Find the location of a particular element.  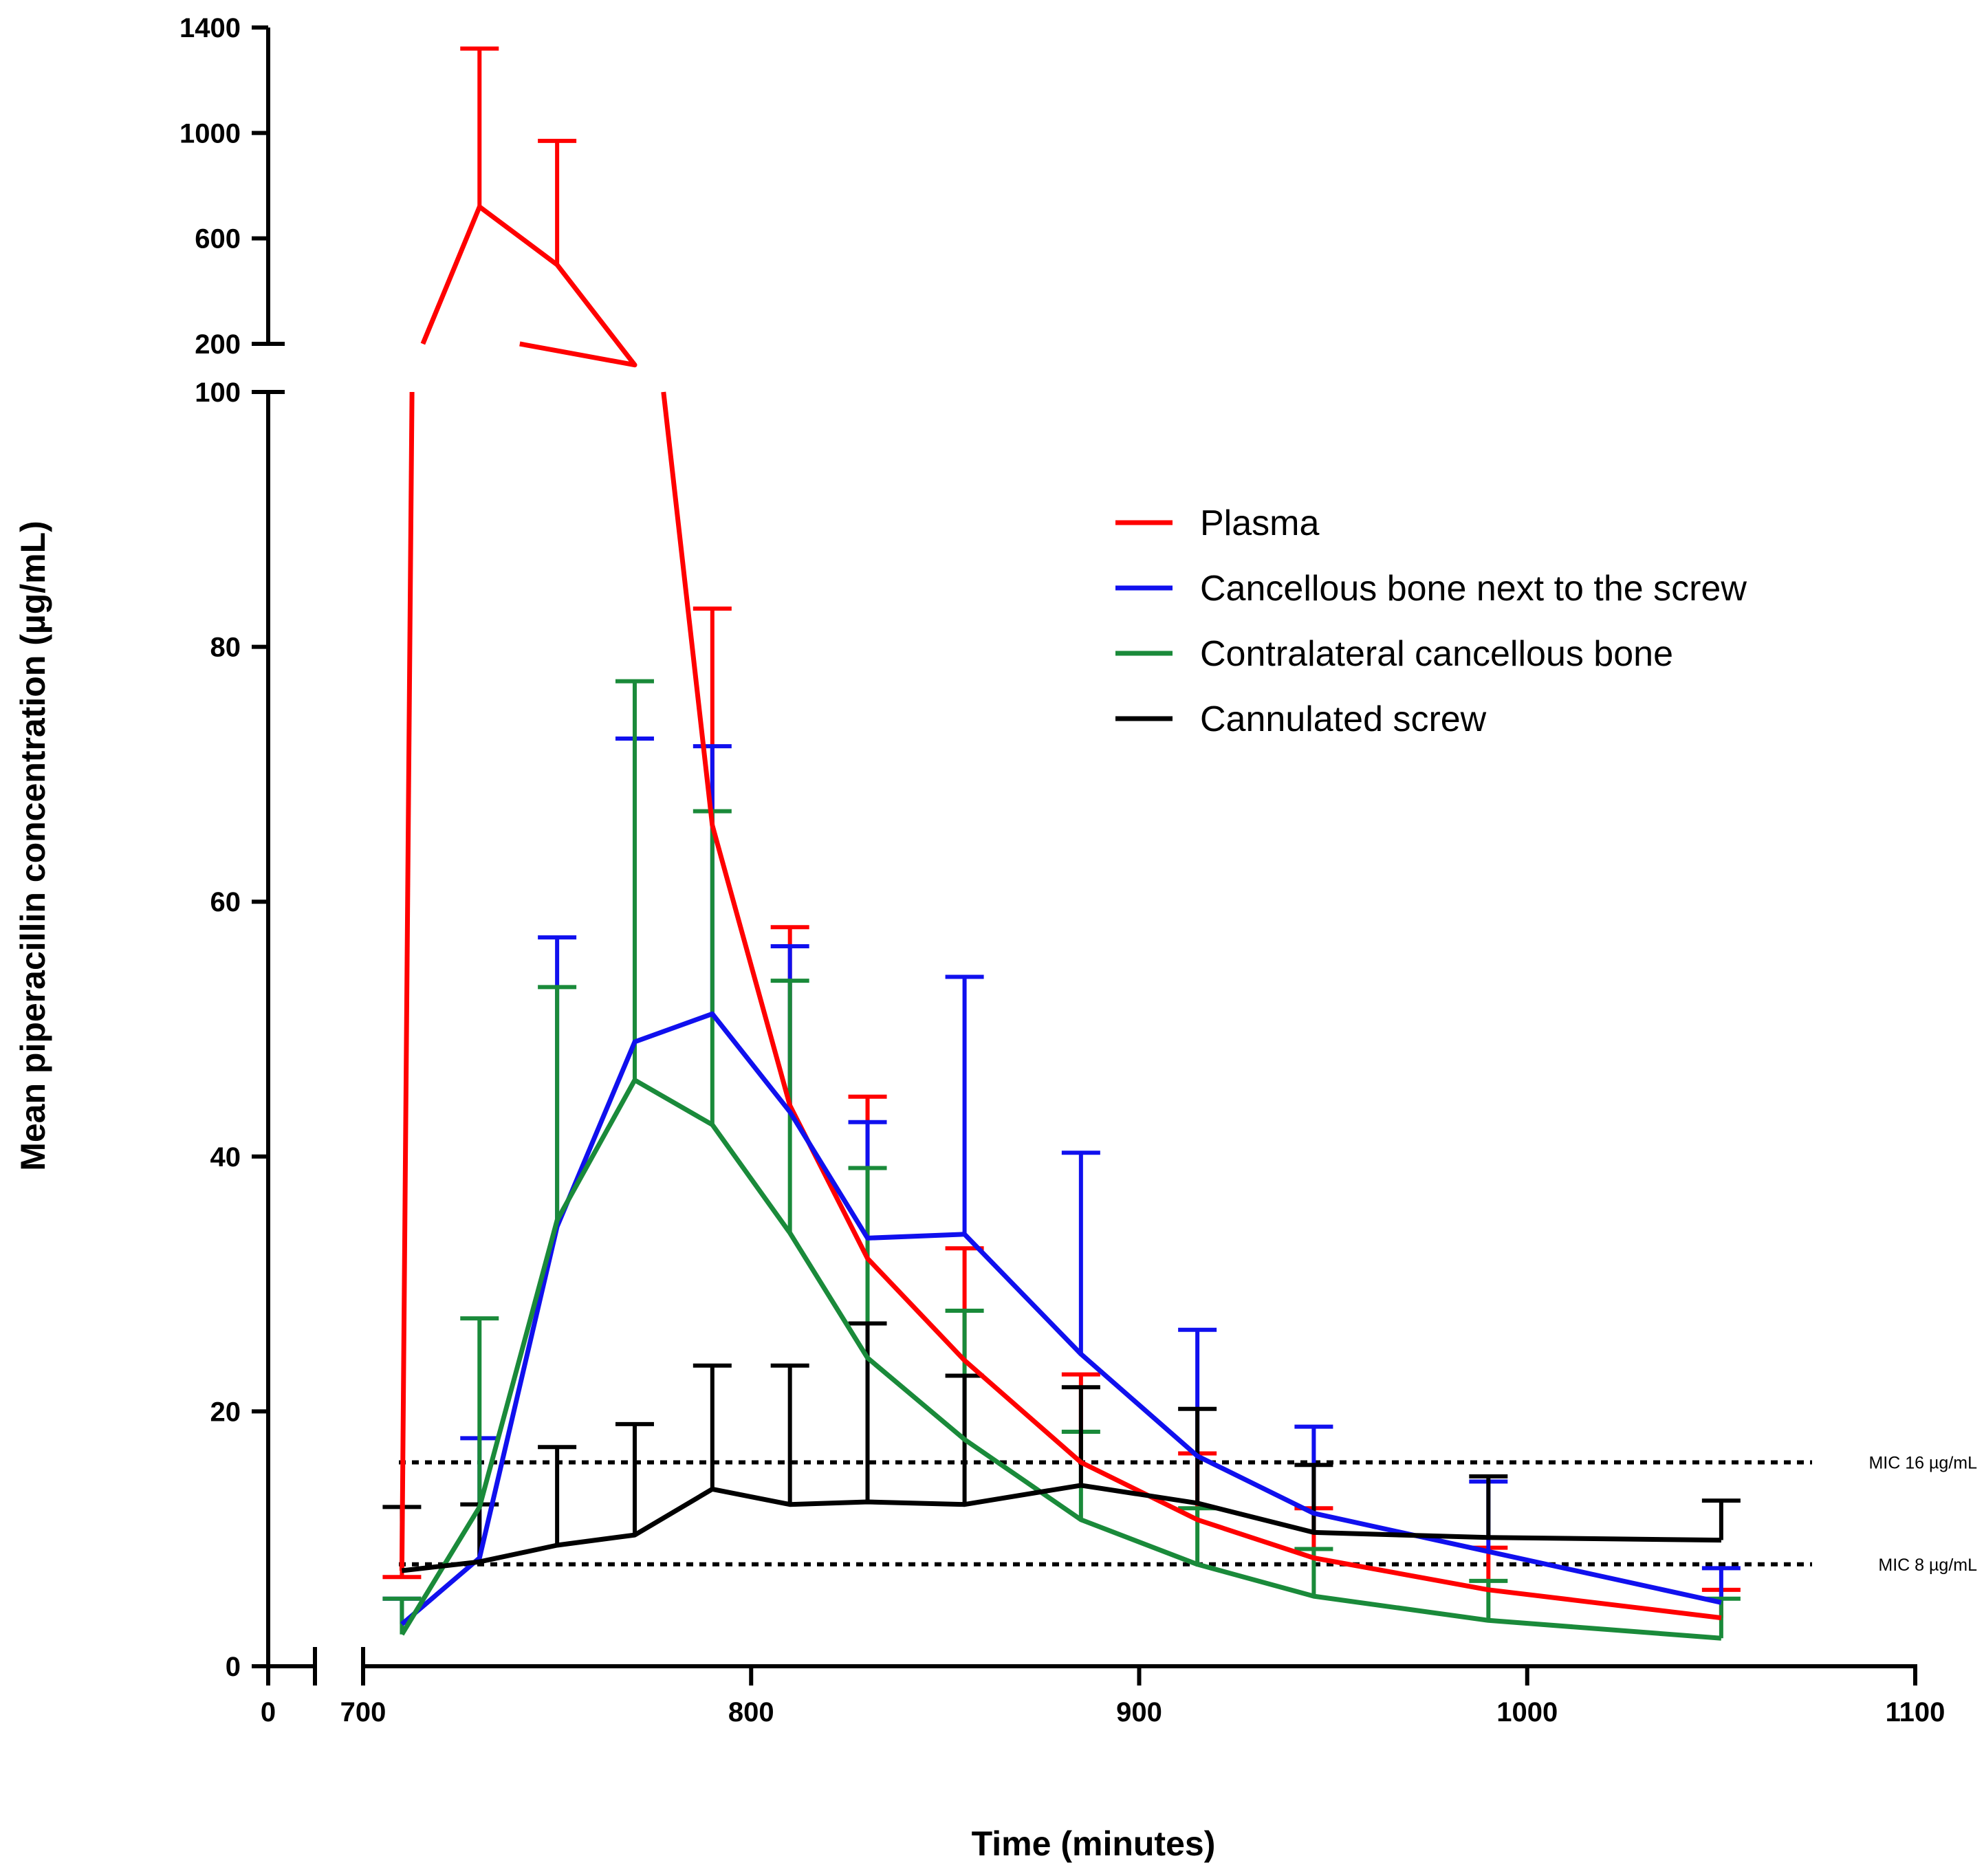

y-tick-label: 40 is located at coordinates (225, 1157).